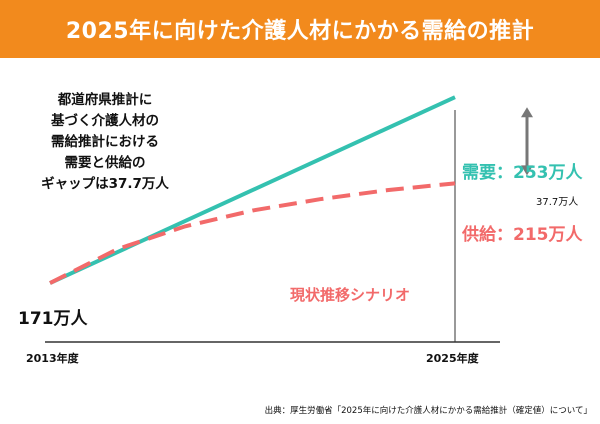 This screenshot has width=600, height=424. I want to click on note-line: 需要と供給の, so click(105, 163).